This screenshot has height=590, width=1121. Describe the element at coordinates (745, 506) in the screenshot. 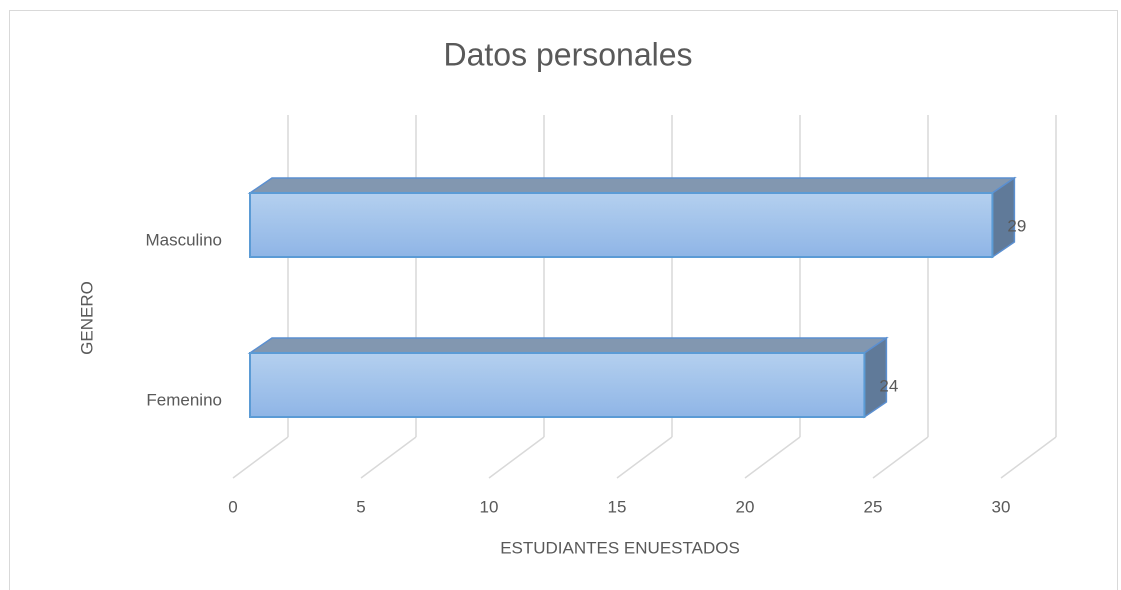

I see `x-tick-label: 20` at that location.